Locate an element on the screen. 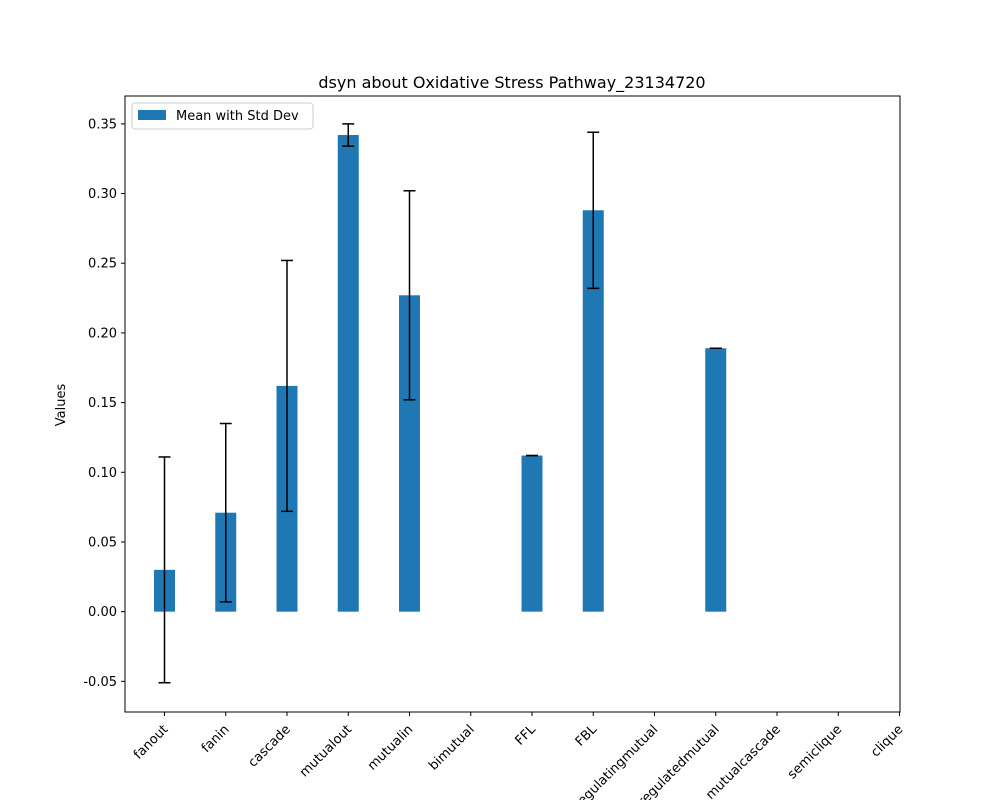 This screenshot has width=1000, height=800. legend: Mean with Std Dev is located at coordinates (222, 116).